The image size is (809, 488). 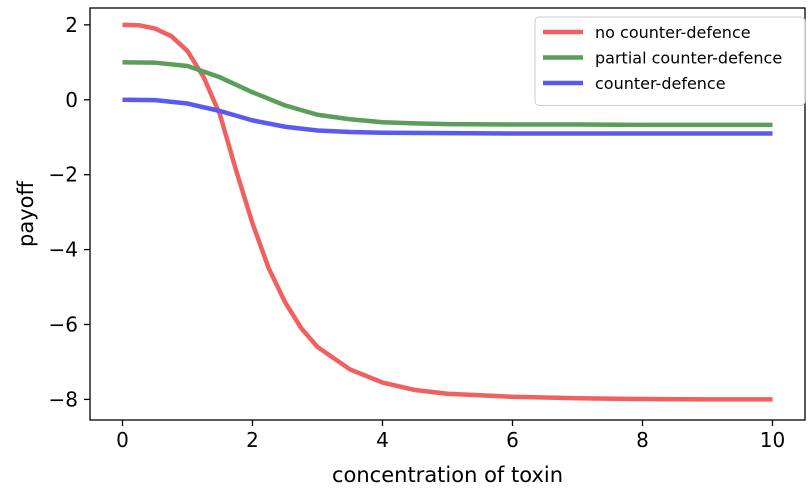 What do you see at coordinates (447, 475) in the screenshot?
I see `x-axis-label: concentration of toxin` at bounding box center [447, 475].